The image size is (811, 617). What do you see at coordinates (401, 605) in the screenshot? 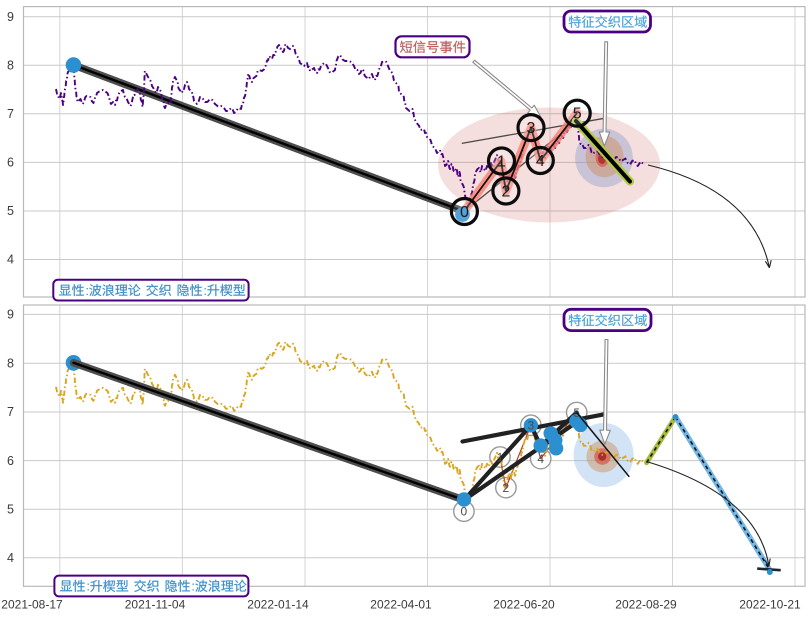
I see `svg-text: 2022-04-01` at bounding box center [401, 605].